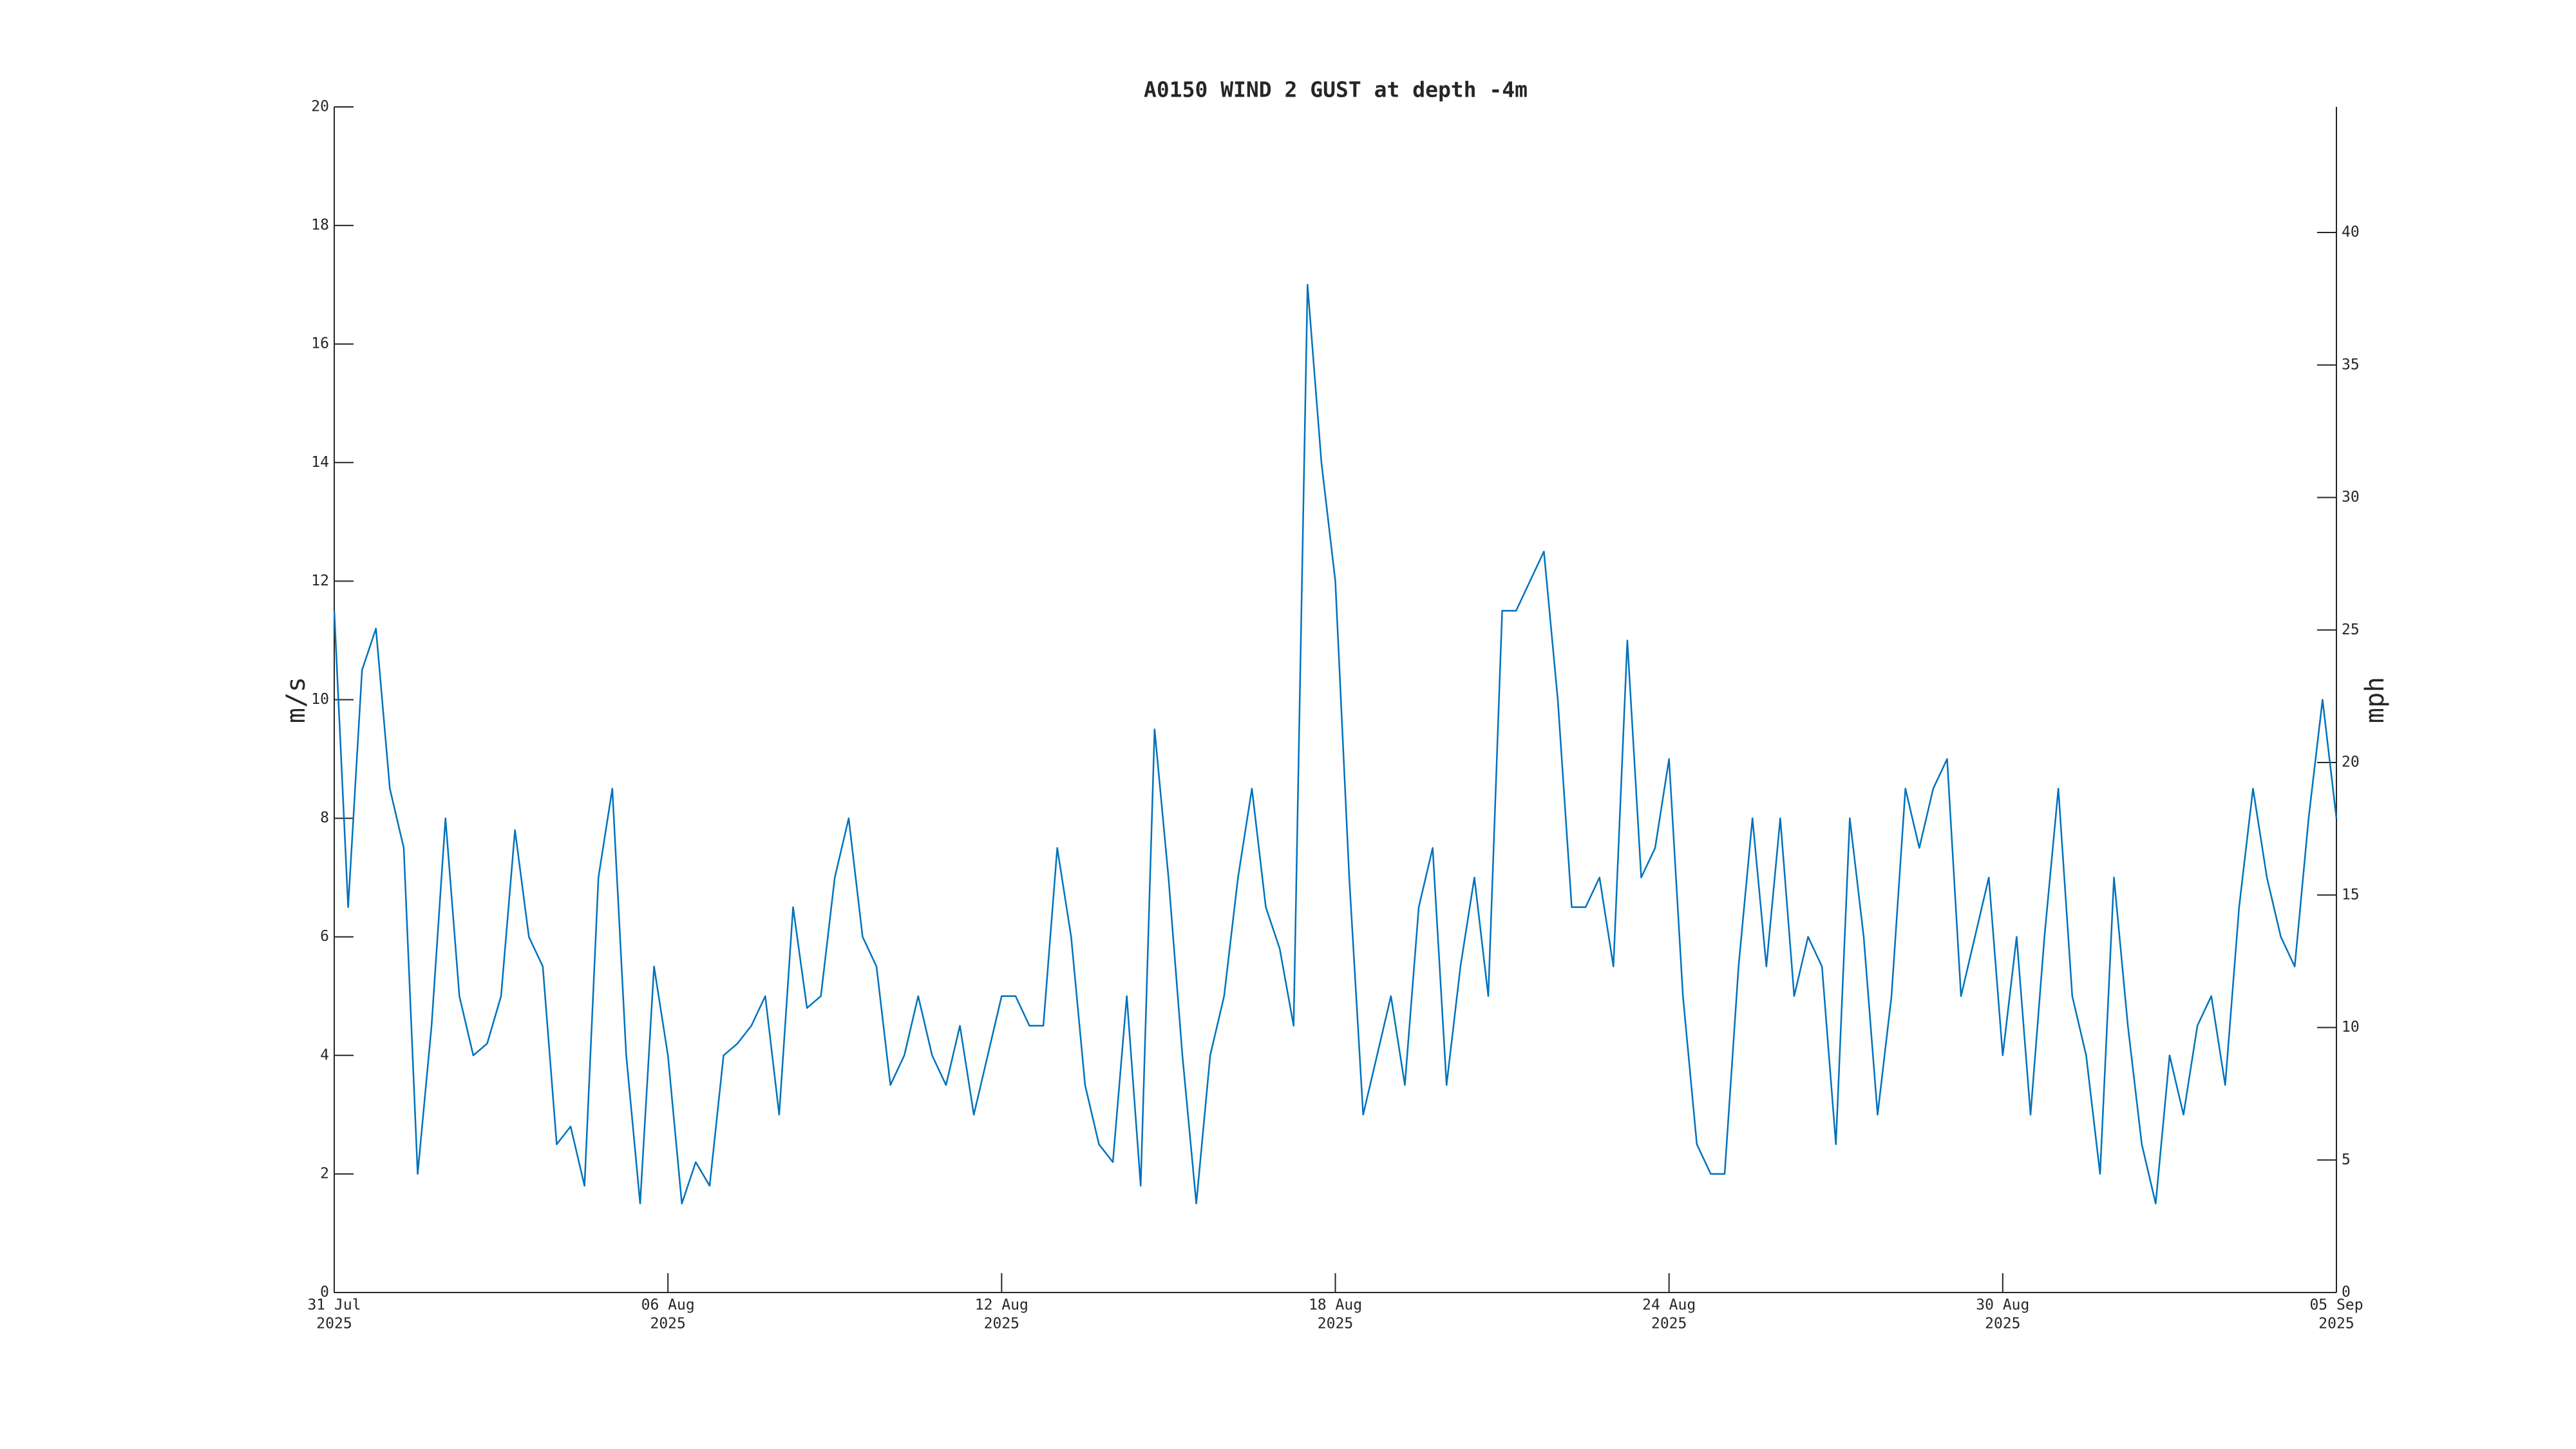  Describe the element at coordinates (325, 1173) in the screenshot. I see `y-tick-label: 2` at that location.